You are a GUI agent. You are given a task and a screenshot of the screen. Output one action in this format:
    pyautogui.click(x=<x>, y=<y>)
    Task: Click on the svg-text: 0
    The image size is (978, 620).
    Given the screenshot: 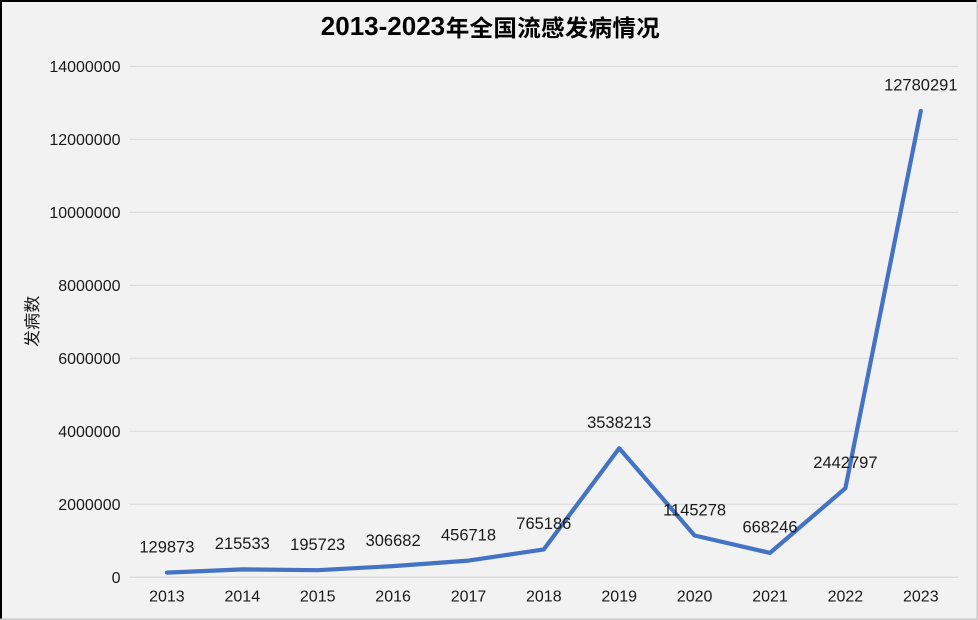 What is the action you would take?
    pyautogui.click(x=116, y=578)
    